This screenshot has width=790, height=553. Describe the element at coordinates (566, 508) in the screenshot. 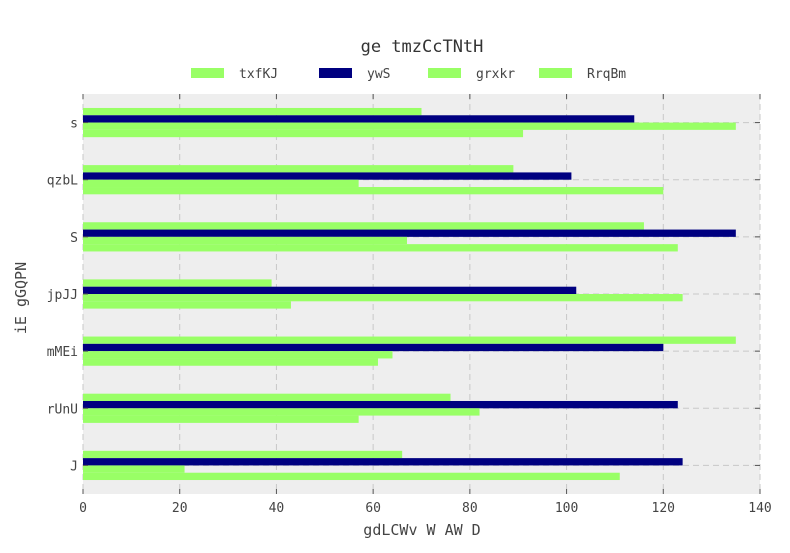

I see `x-tick-label-5: 100` at that location.